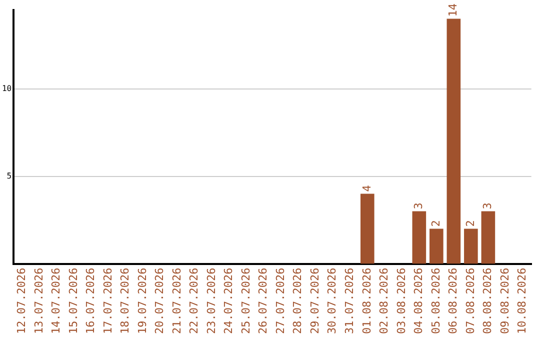  I want to click on x-tick-label: 12.07.2026, so click(21, 301).